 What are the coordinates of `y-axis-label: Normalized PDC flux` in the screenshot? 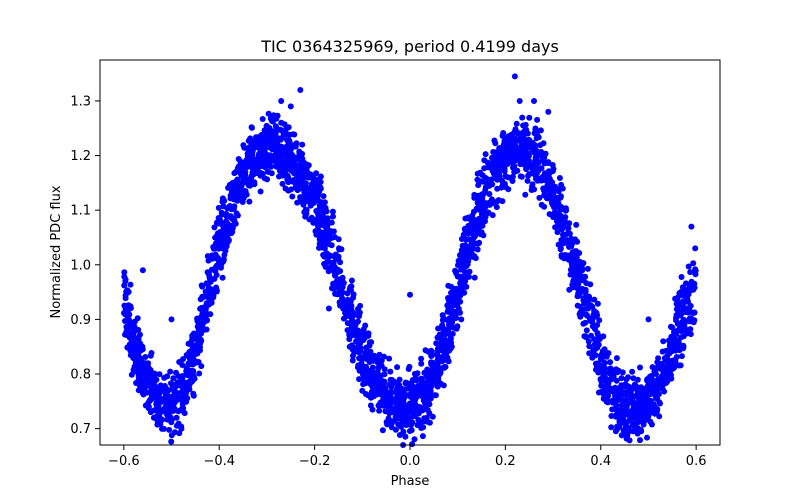 It's located at (56, 251).